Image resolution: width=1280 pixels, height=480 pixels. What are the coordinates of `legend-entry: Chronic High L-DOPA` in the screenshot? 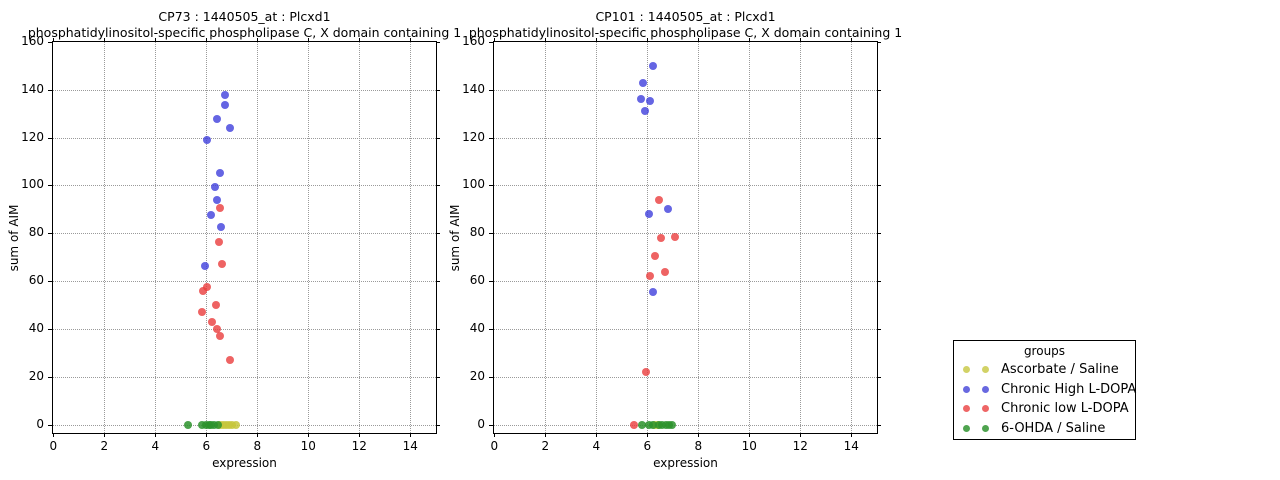 It's located at (1045, 390).